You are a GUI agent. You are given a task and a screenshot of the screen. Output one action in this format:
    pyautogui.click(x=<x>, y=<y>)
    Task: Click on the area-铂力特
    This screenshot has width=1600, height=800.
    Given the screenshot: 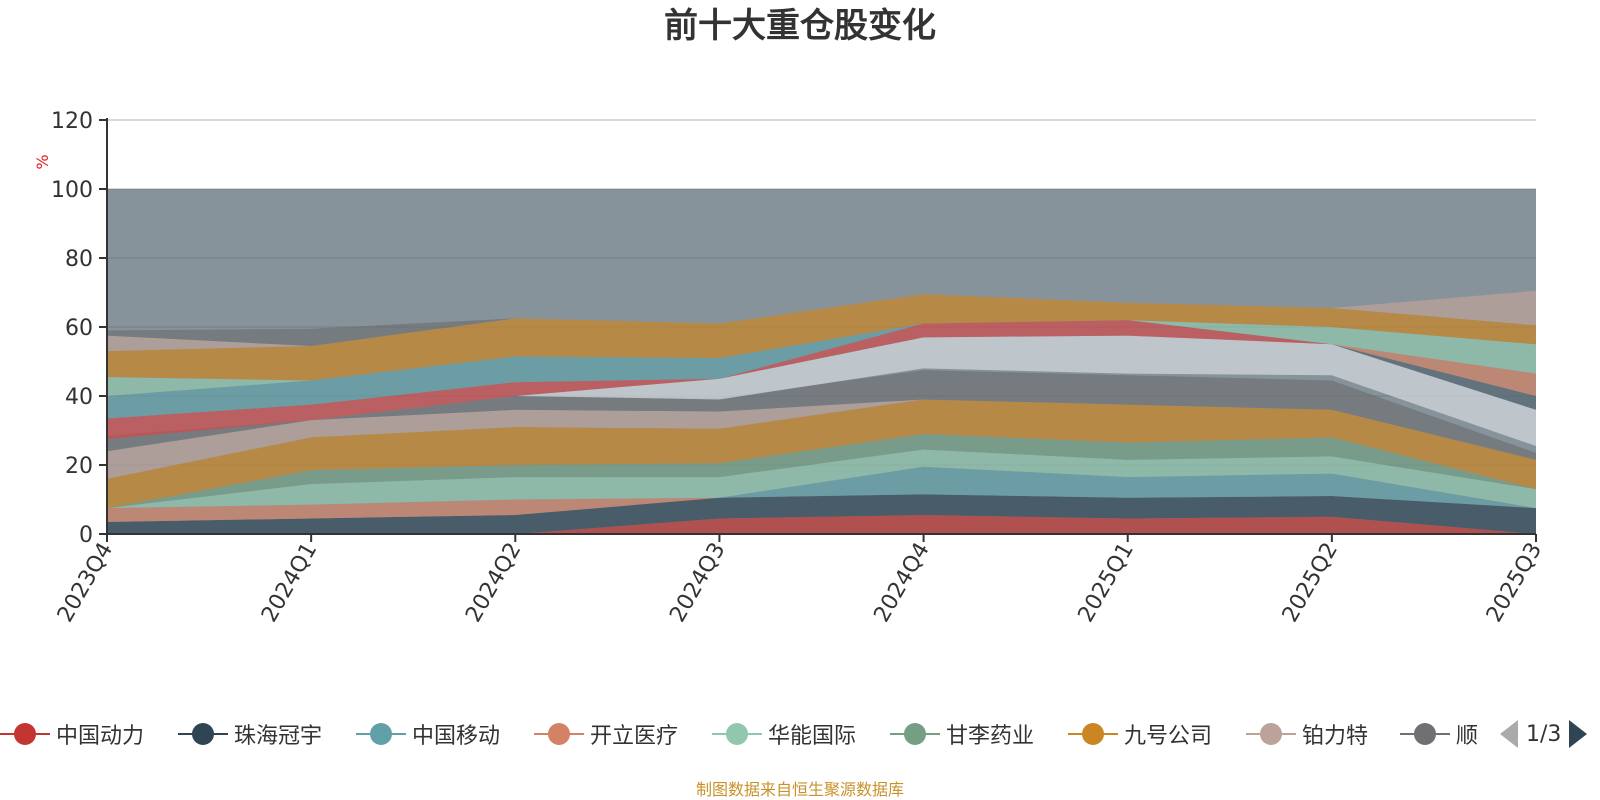 What is the action you would take?
    pyautogui.click(x=821, y=439)
    